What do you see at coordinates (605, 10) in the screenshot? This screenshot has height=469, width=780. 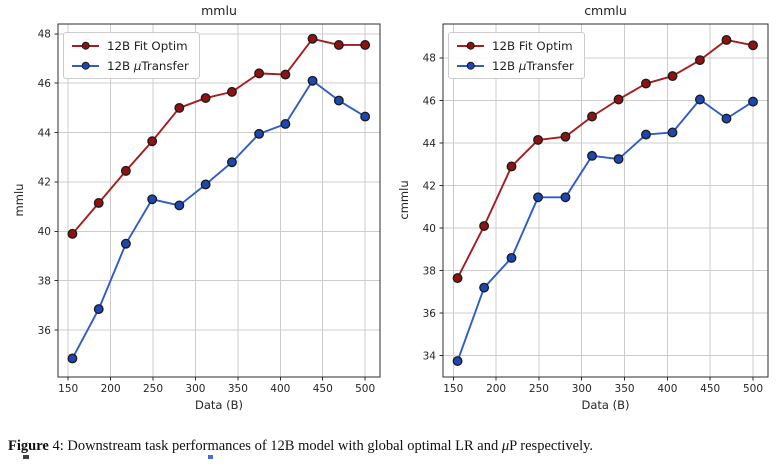 I see `right-plot-title: cmmlu` at bounding box center [605, 10].